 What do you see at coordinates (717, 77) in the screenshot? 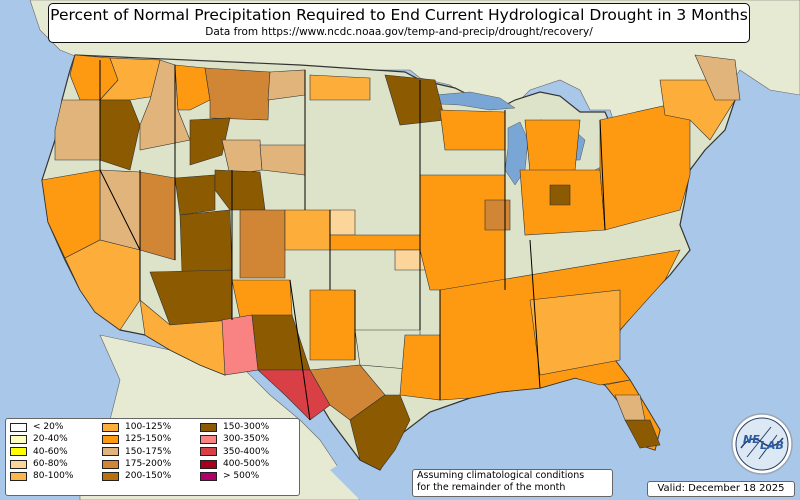
I see `region-maine` at bounding box center [717, 77].